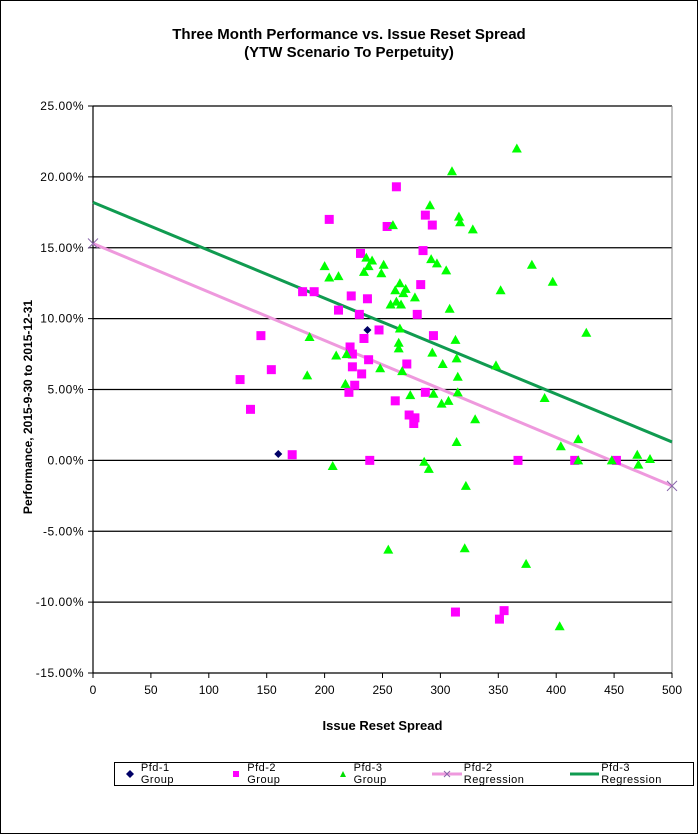 Image resolution: width=698 pixels, height=834 pixels. I want to click on diamond-marker-icon, so click(130, 774).